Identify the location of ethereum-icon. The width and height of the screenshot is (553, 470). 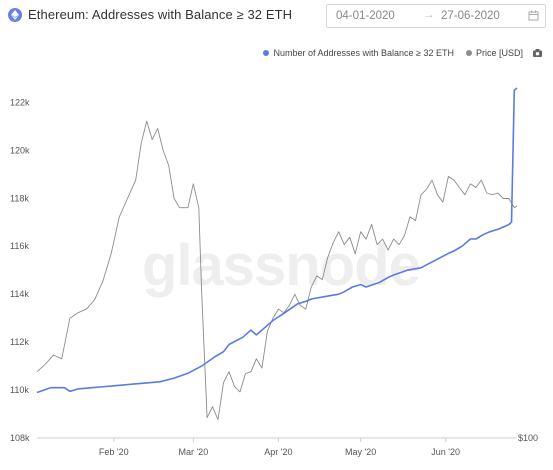
(15, 14).